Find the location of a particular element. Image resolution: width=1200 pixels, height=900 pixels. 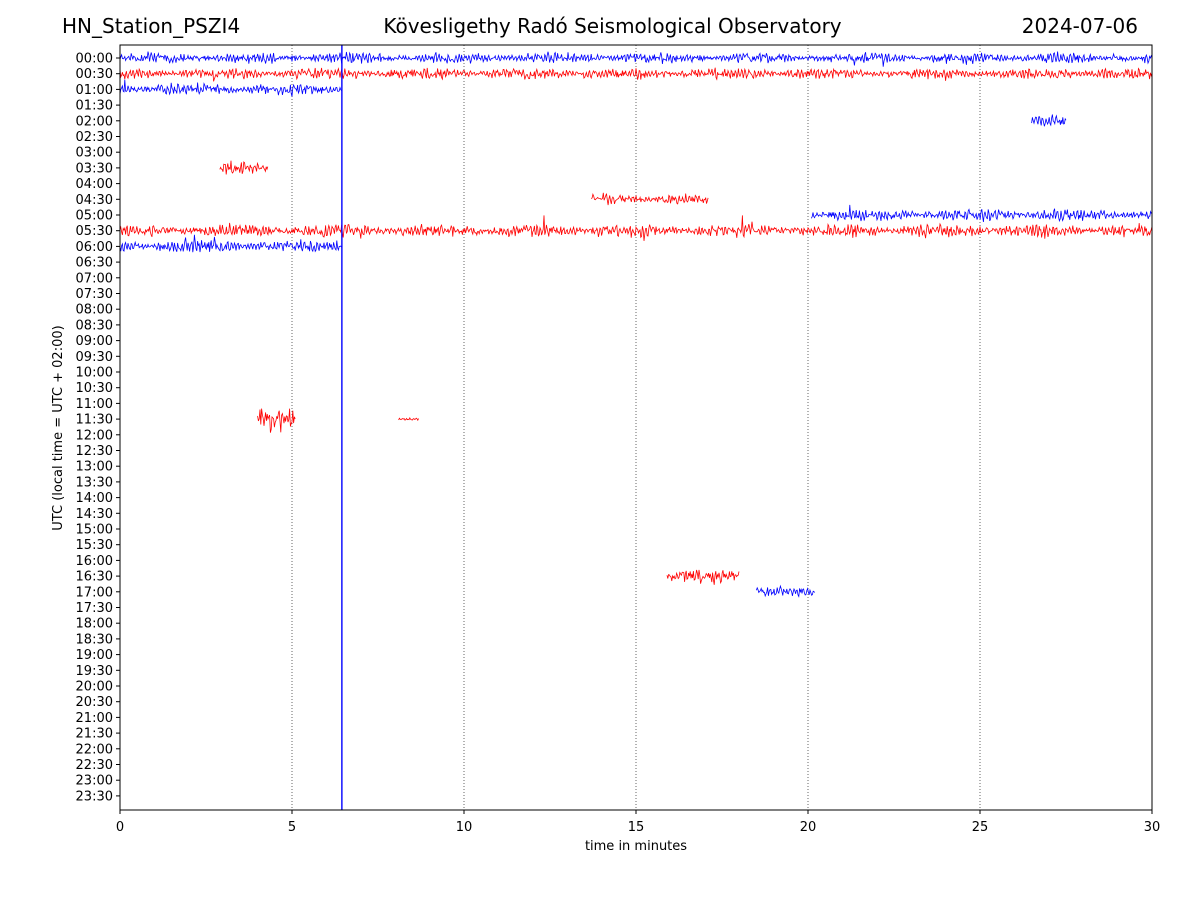

y-tick-label: 01:00 is located at coordinates (94, 90).